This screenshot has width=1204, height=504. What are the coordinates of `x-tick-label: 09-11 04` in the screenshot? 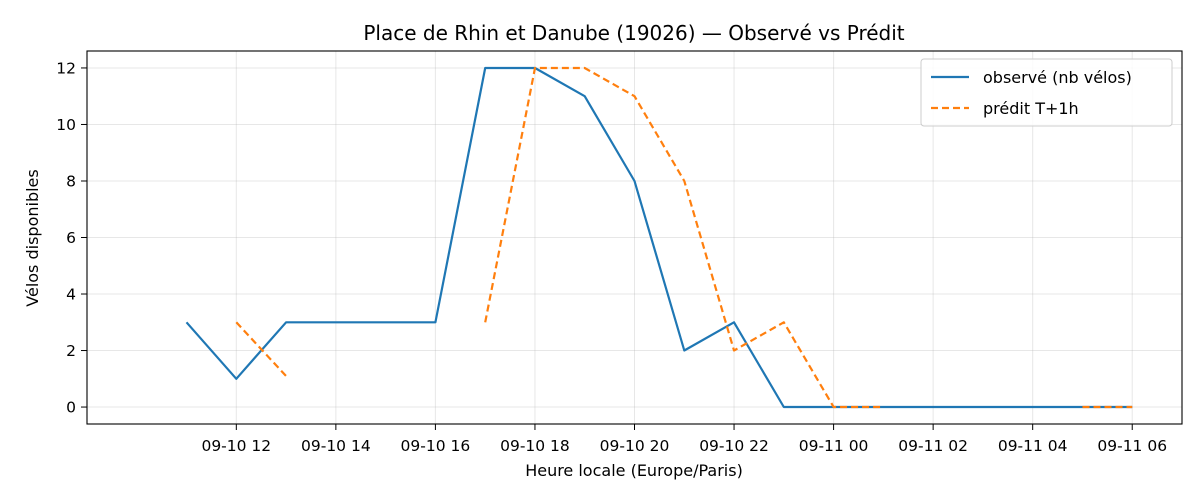 It's located at (1033, 446).